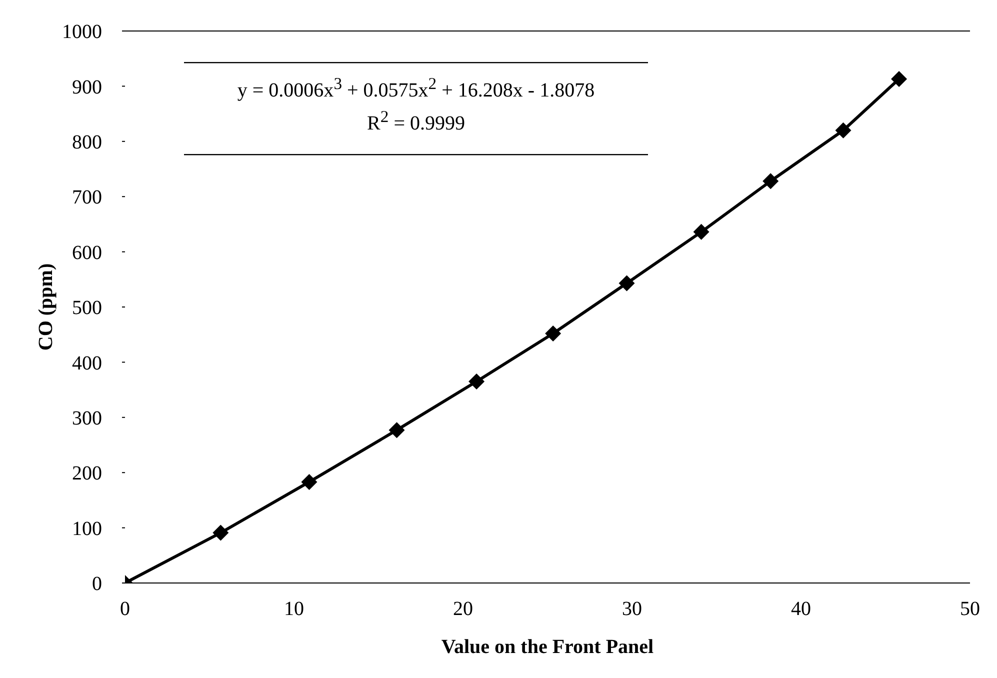 This screenshot has height=678, width=997. What do you see at coordinates (463, 609) in the screenshot?
I see `x-tick-label: 20` at bounding box center [463, 609].